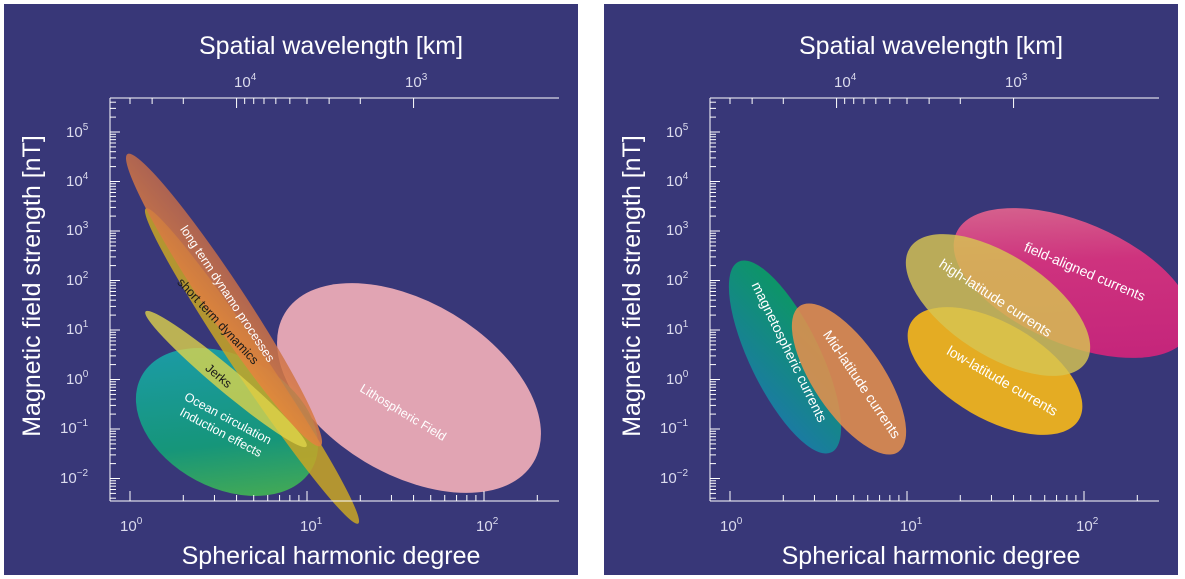  What do you see at coordinates (224, 300) in the screenshot?
I see `region-long-term-dynamo` at bounding box center [224, 300].